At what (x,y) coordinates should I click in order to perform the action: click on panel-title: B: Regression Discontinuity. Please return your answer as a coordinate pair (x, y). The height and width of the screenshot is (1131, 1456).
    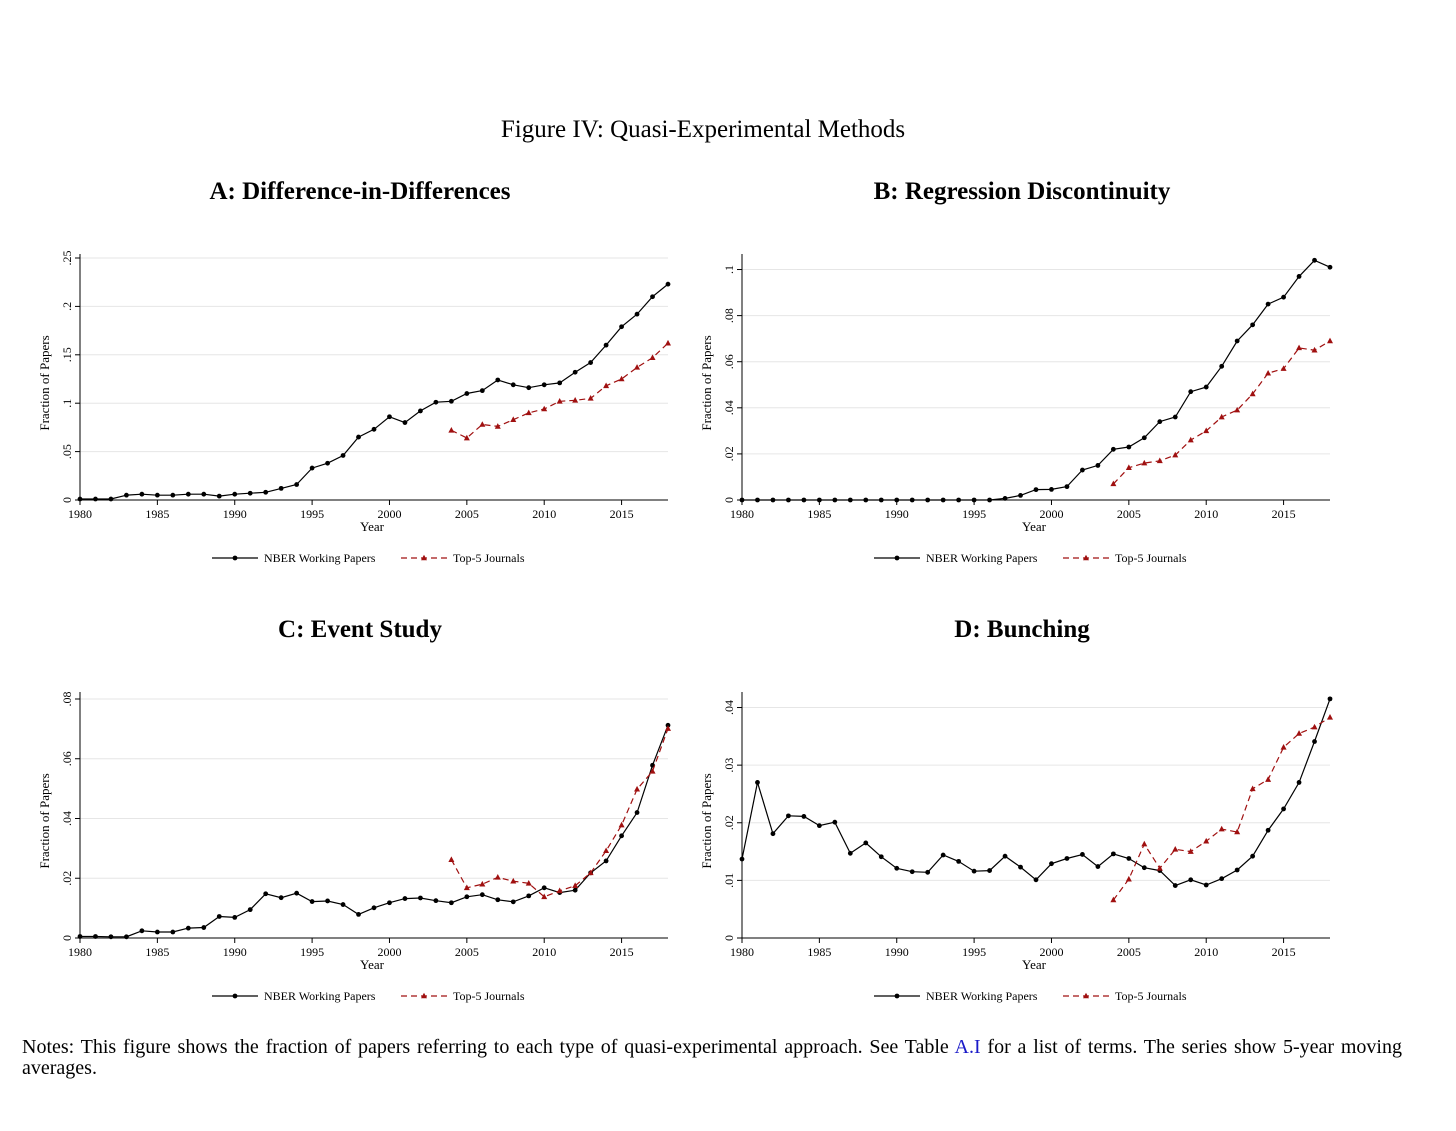
    Looking at the image, I should click on (1022, 191).